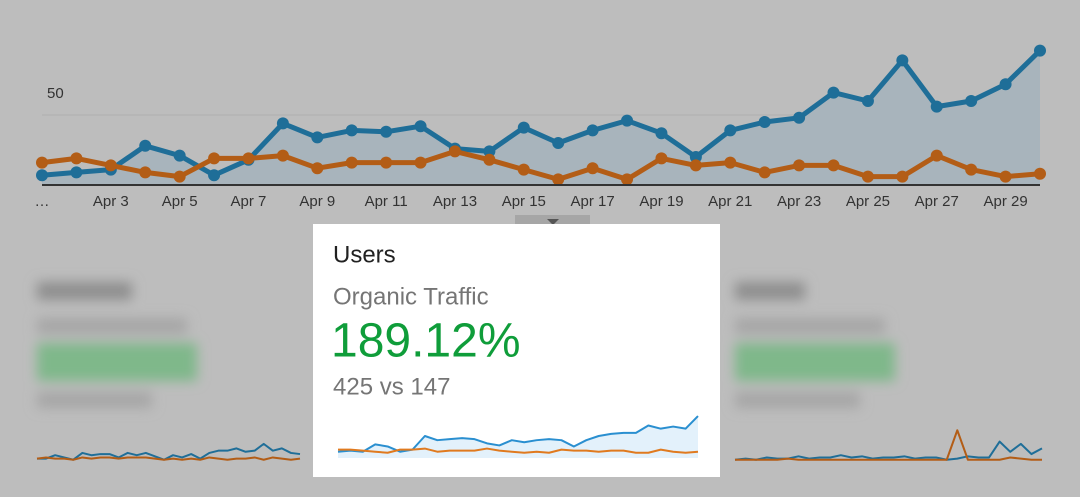  What do you see at coordinates (593, 201) in the screenshot?
I see `x-tick-label: Apr 17` at bounding box center [593, 201].